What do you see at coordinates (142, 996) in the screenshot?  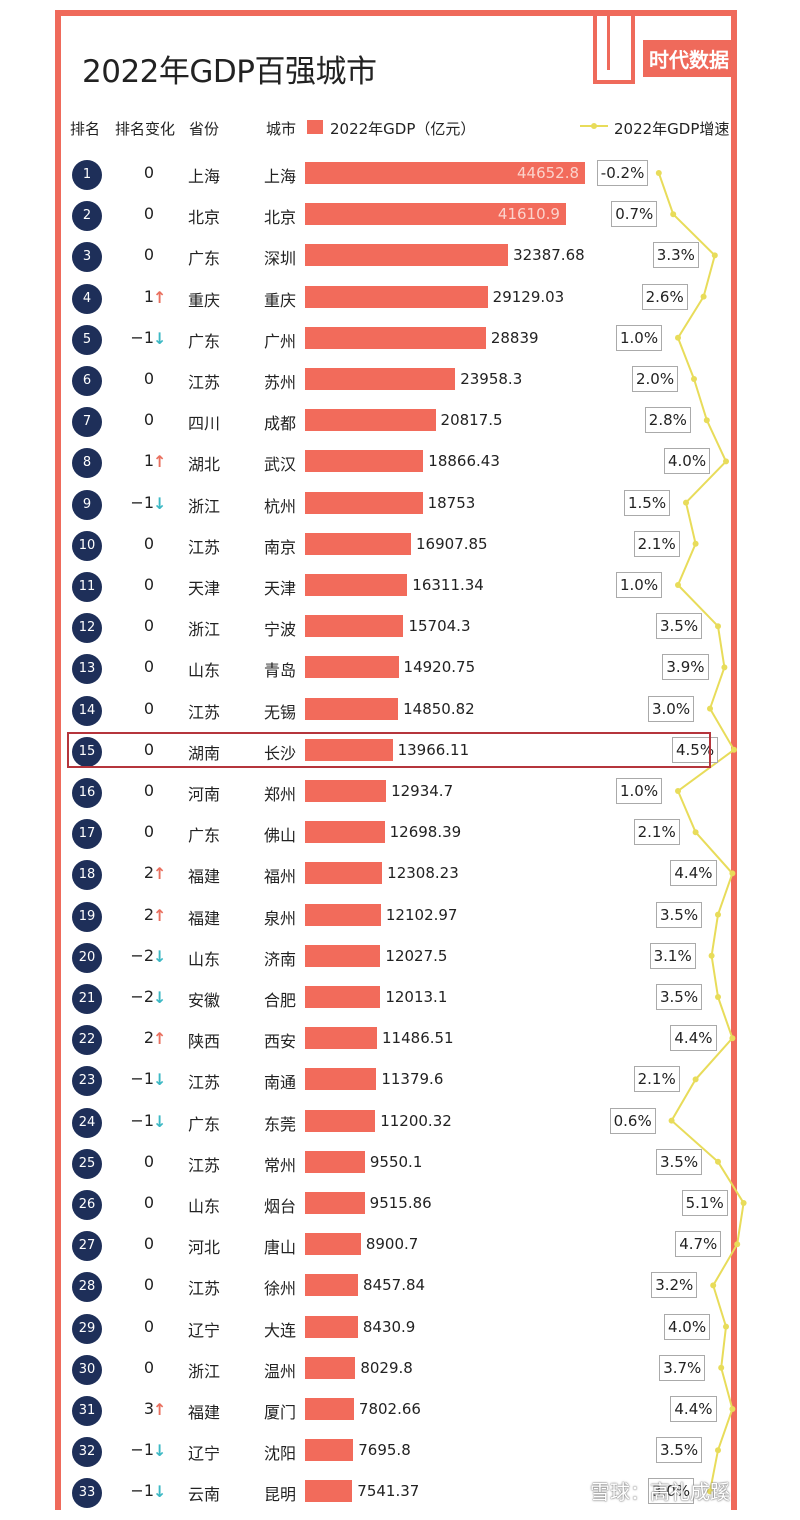 I see `rank-change: −2` at bounding box center [142, 996].